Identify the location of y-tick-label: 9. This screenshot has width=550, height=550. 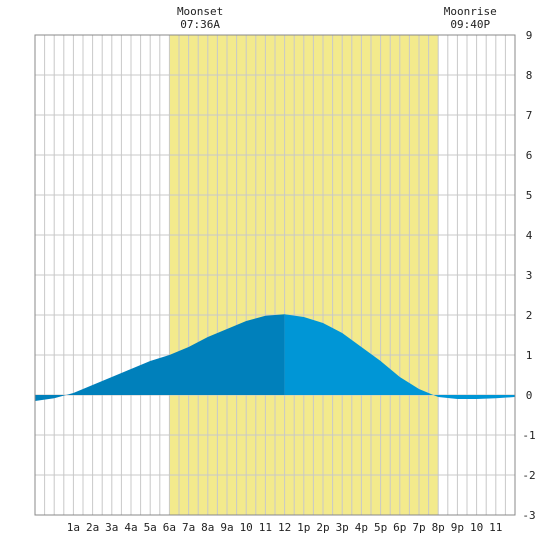
(529, 35).